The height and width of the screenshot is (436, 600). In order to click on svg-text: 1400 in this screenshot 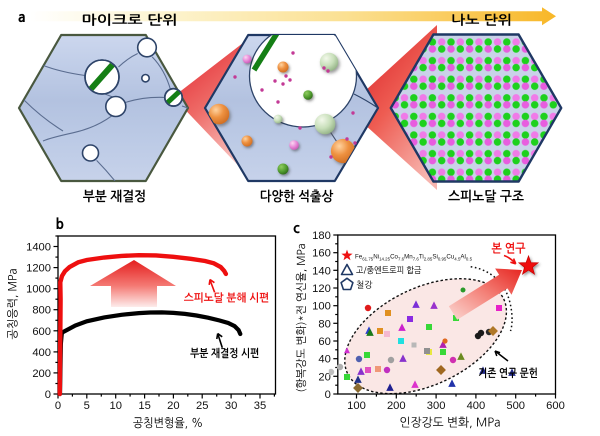, I will do `click(38, 248)`.